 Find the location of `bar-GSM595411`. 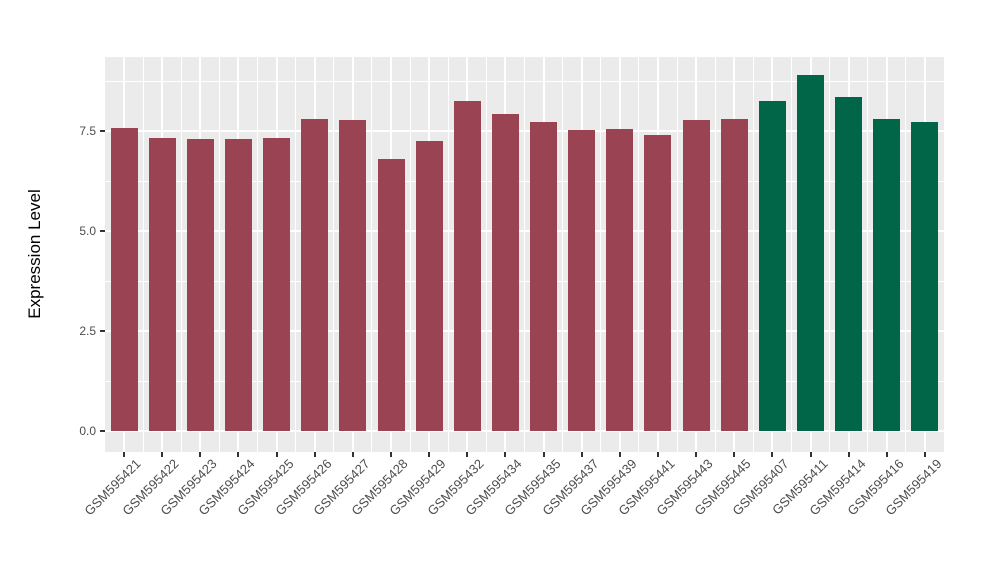

bar-GSM595411 is located at coordinates (811, 253).